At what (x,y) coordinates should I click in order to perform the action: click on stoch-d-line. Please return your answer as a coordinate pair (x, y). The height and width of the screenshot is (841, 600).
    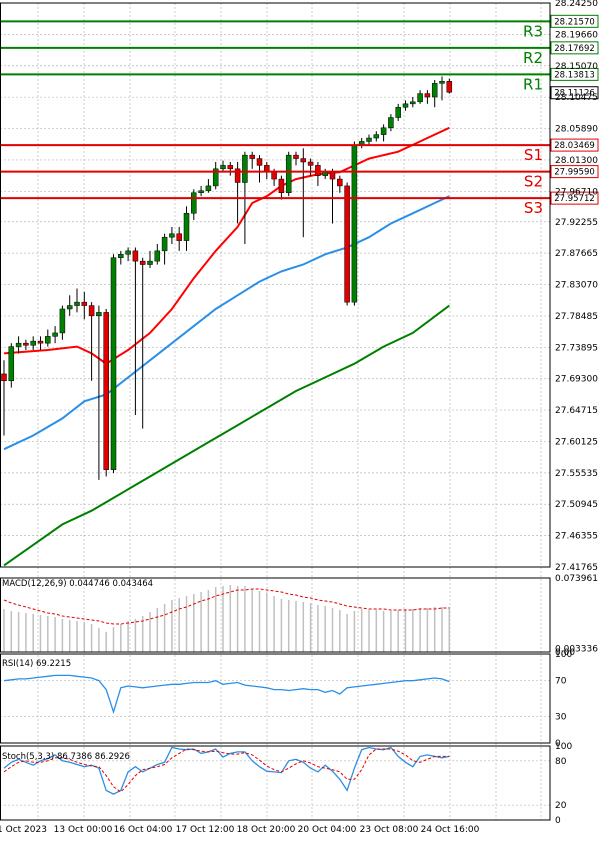
    Looking at the image, I should click on (226, 770).